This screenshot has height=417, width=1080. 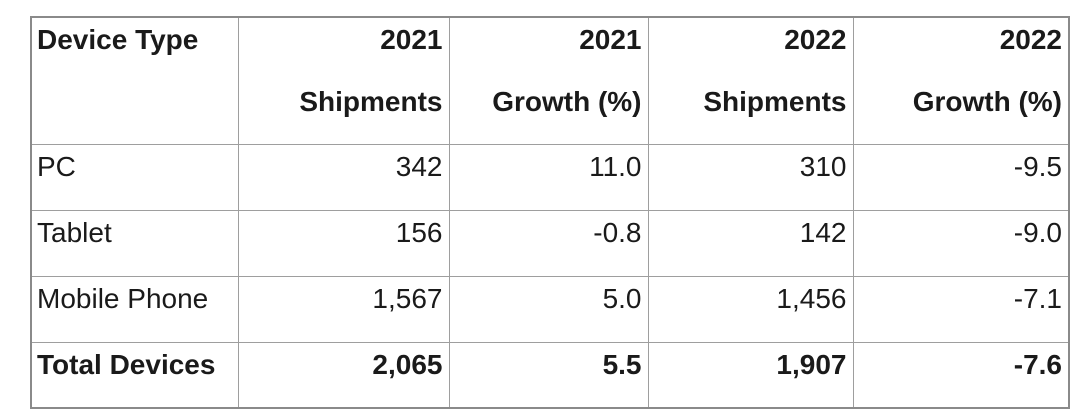 I want to click on cell-2021-shipments: 1,567, so click(x=343, y=309).